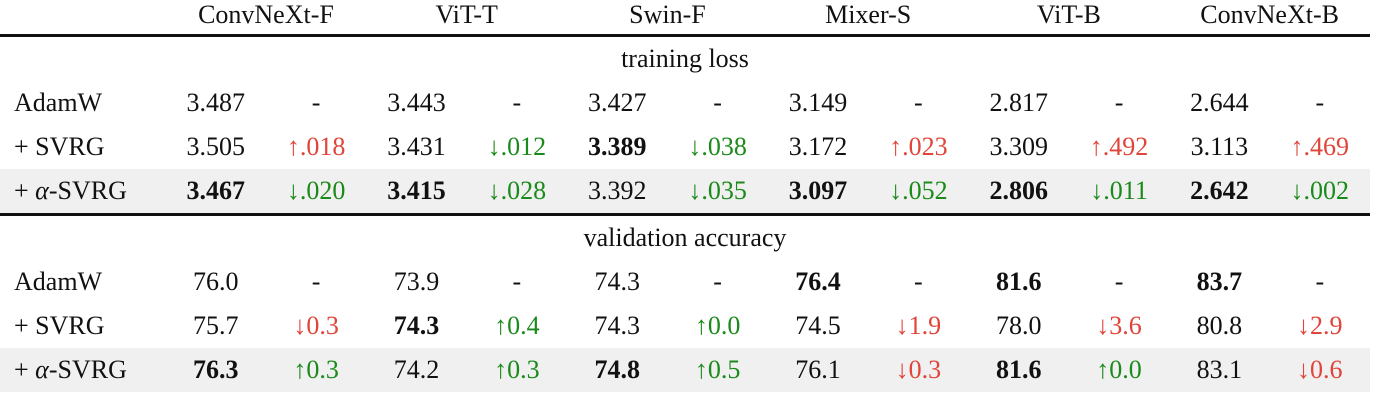 This screenshot has width=1376, height=400. I want to click on model-header: ConvNeXt-F, so click(266, 14).